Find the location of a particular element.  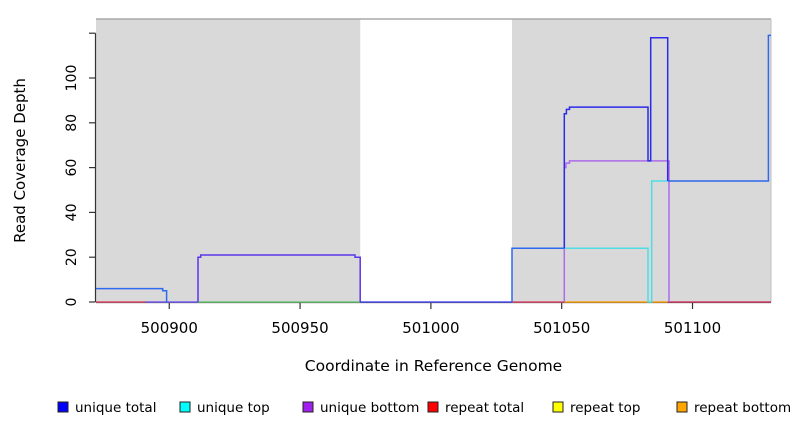

series-segment-unique-top-right is located at coordinates (616, 241).